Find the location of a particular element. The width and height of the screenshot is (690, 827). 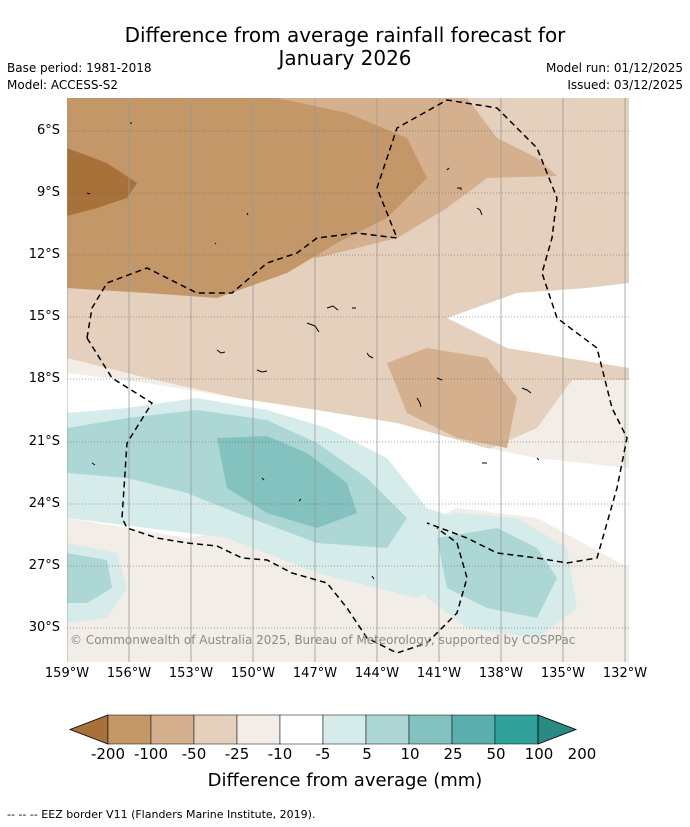

colorbar-arrow-high is located at coordinates (557, 729).